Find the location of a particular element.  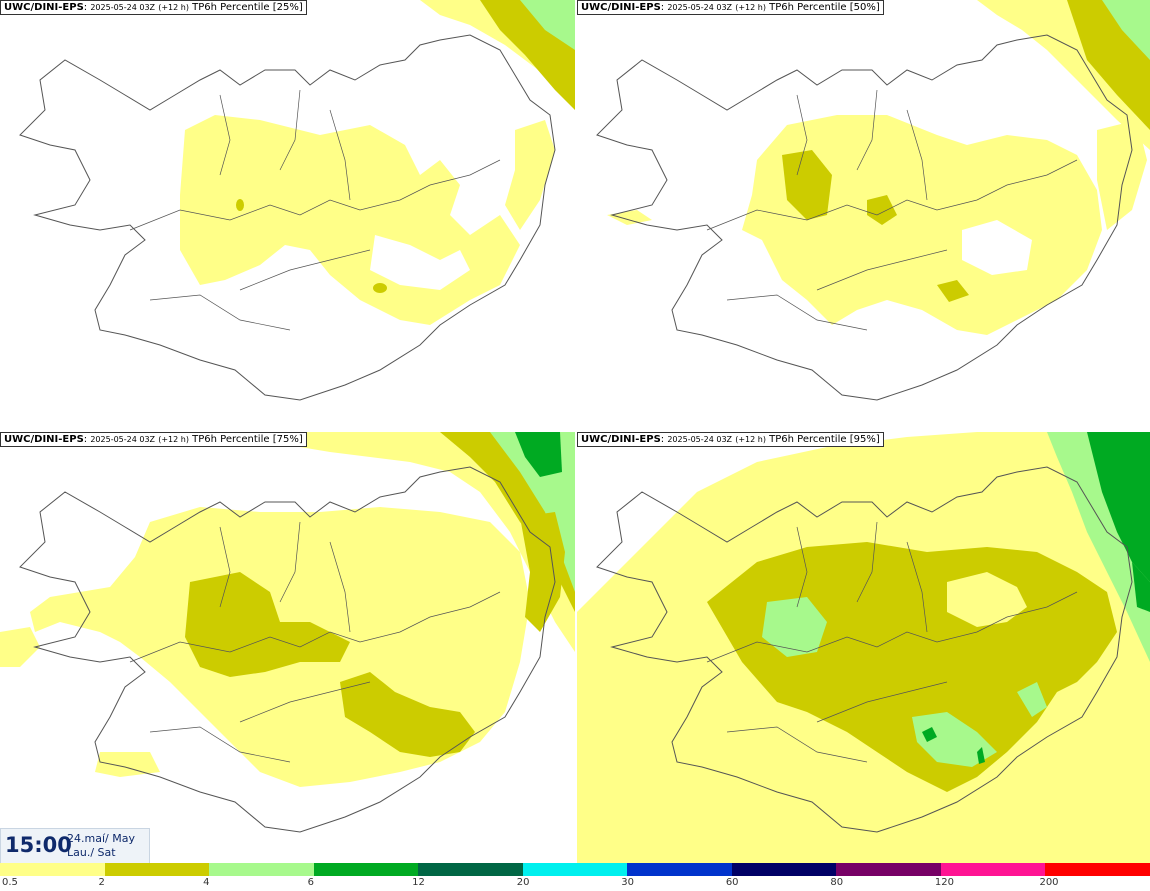

legend-label: 20 is located at coordinates (523, 882).